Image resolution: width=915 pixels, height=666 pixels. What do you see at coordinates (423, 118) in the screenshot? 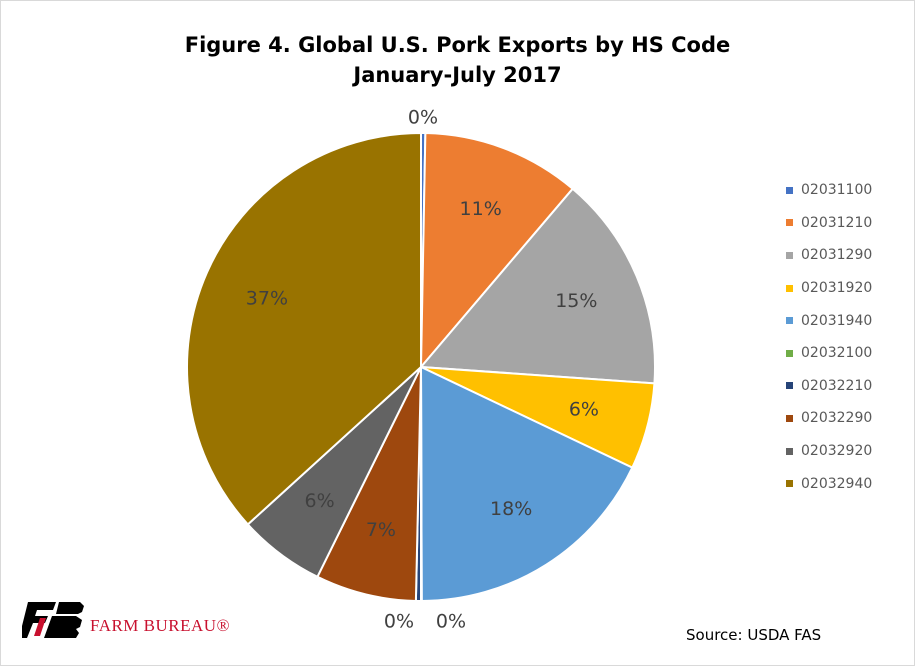
I see `slice-label-02031100: 0%` at bounding box center [423, 118].